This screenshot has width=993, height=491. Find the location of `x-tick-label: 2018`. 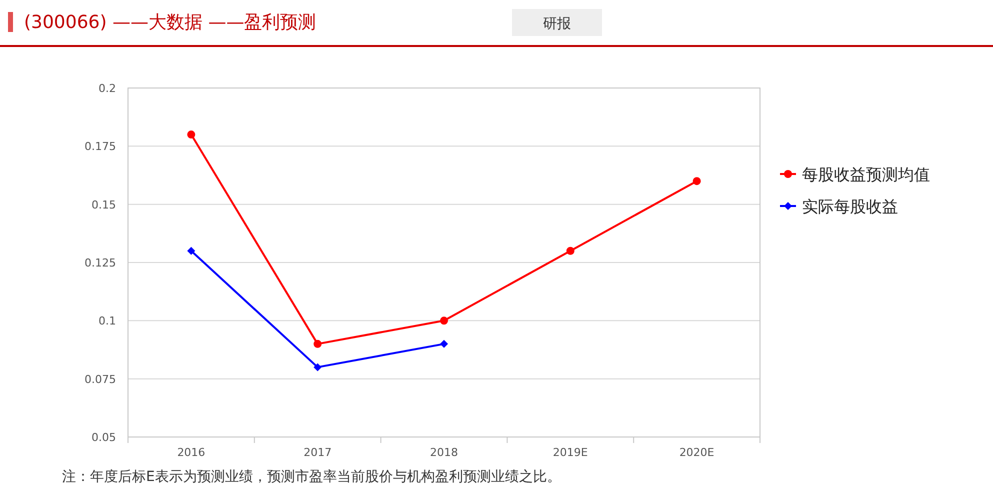

x-tick-label: 2018 is located at coordinates (444, 452).